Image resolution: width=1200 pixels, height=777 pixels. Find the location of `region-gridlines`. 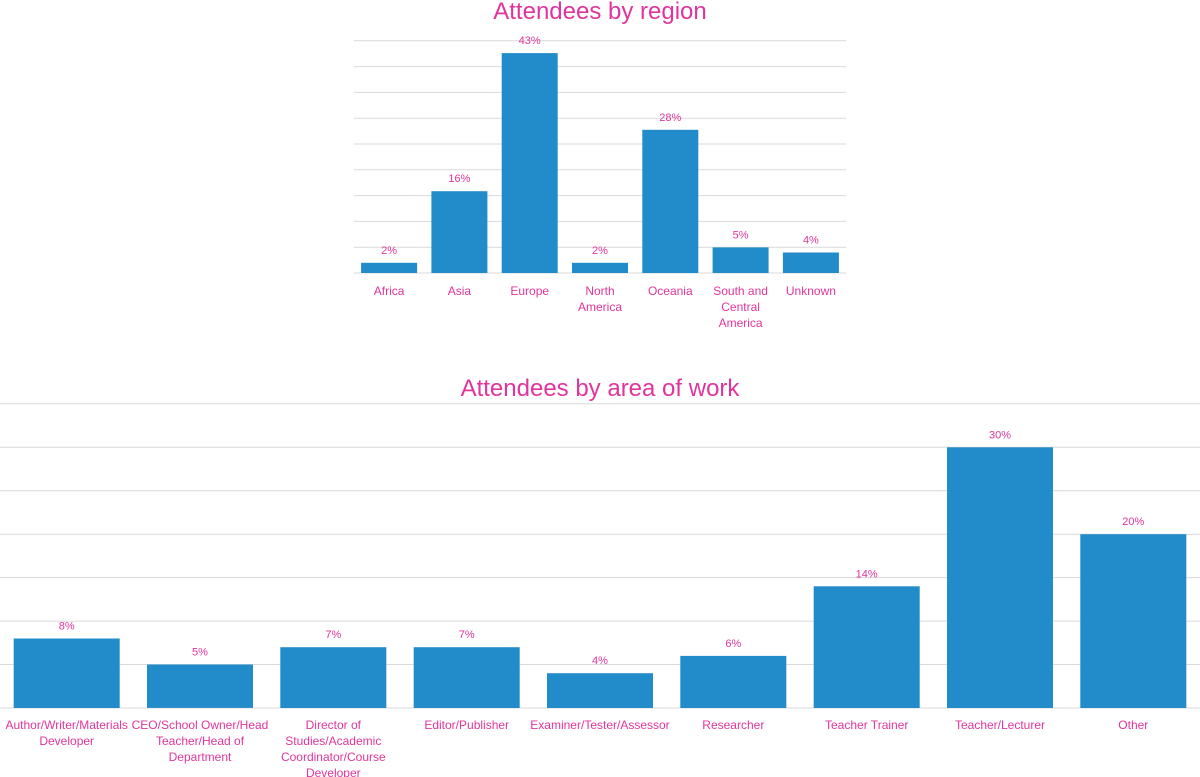

region-gridlines is located at coordinates (600, 157).